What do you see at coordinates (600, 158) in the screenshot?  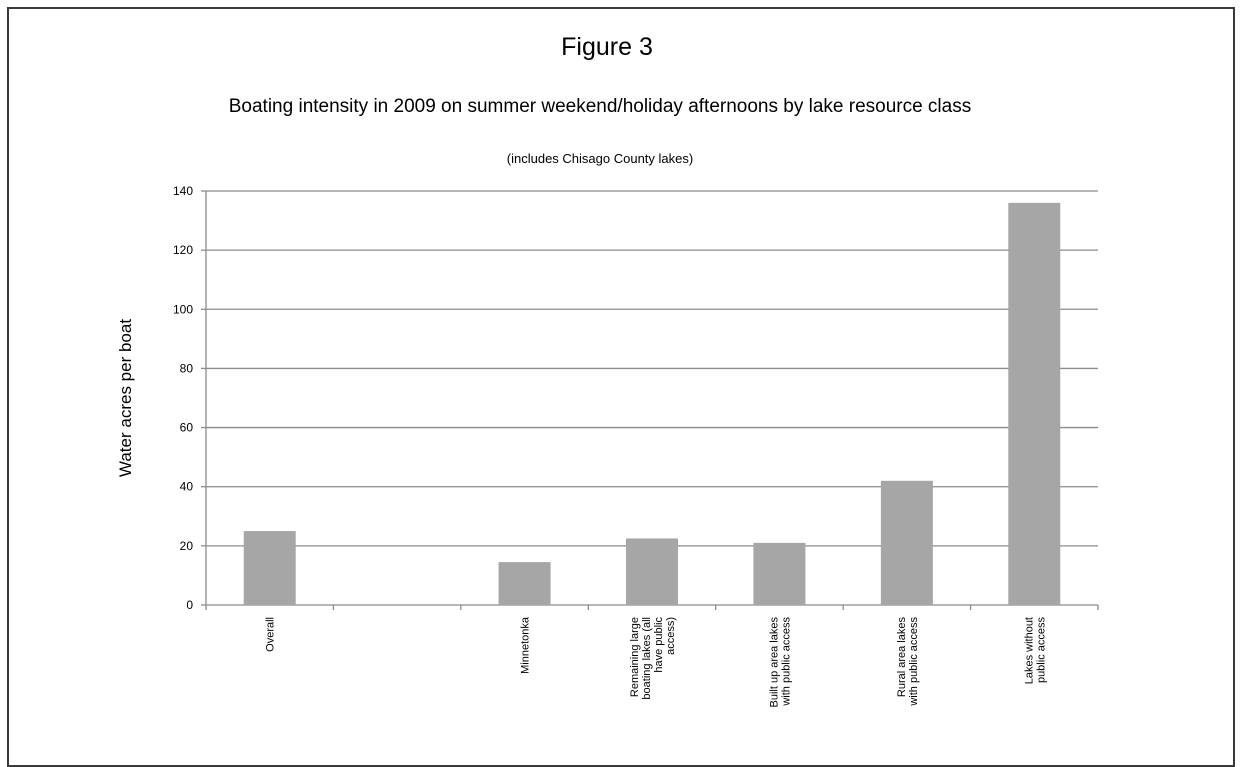 I see `chart-subtitle: (includes Chisago County lakes)` at bounding box center [600, 158].